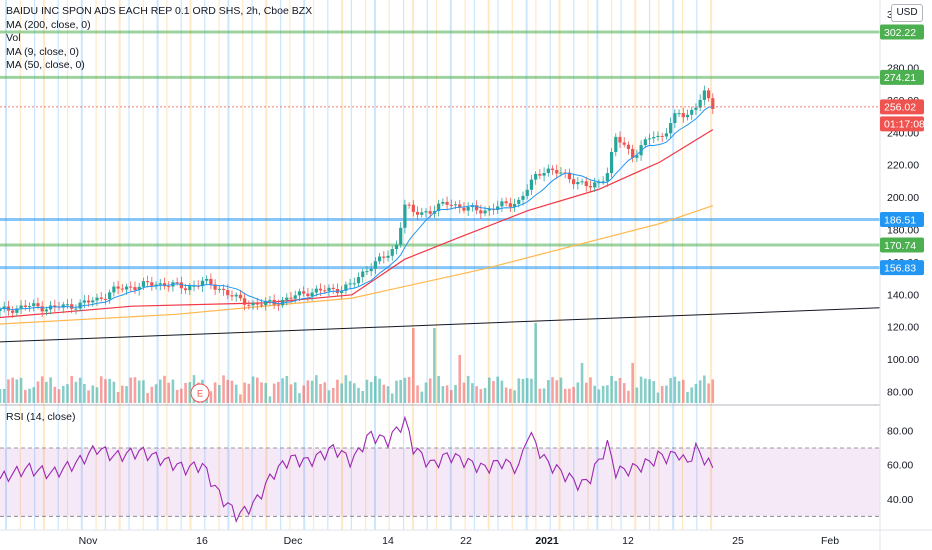 The height and width of the screenshot is (550, 932). I want to click on price-tag-box, so click(902, 219).